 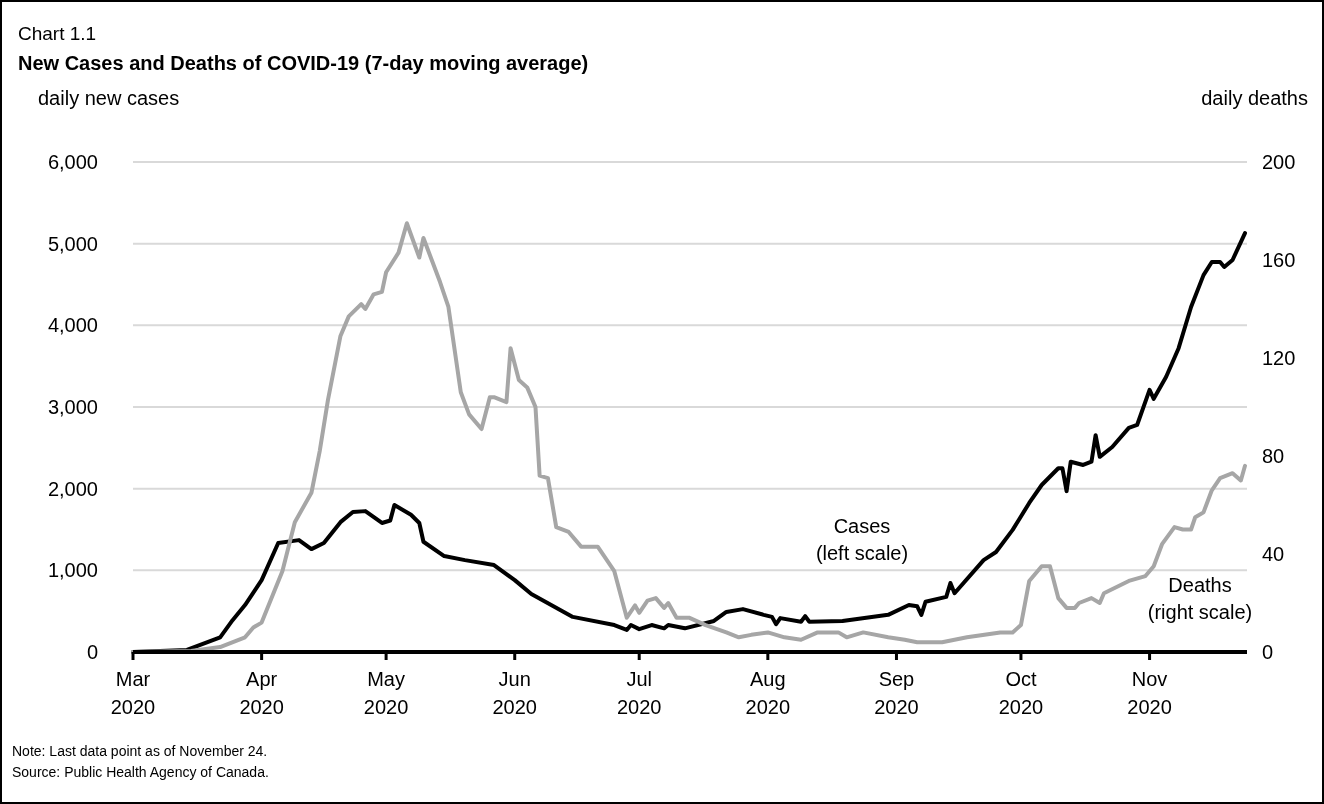 I want to click on text: Cases (left scale), so click(x=862, y=539).